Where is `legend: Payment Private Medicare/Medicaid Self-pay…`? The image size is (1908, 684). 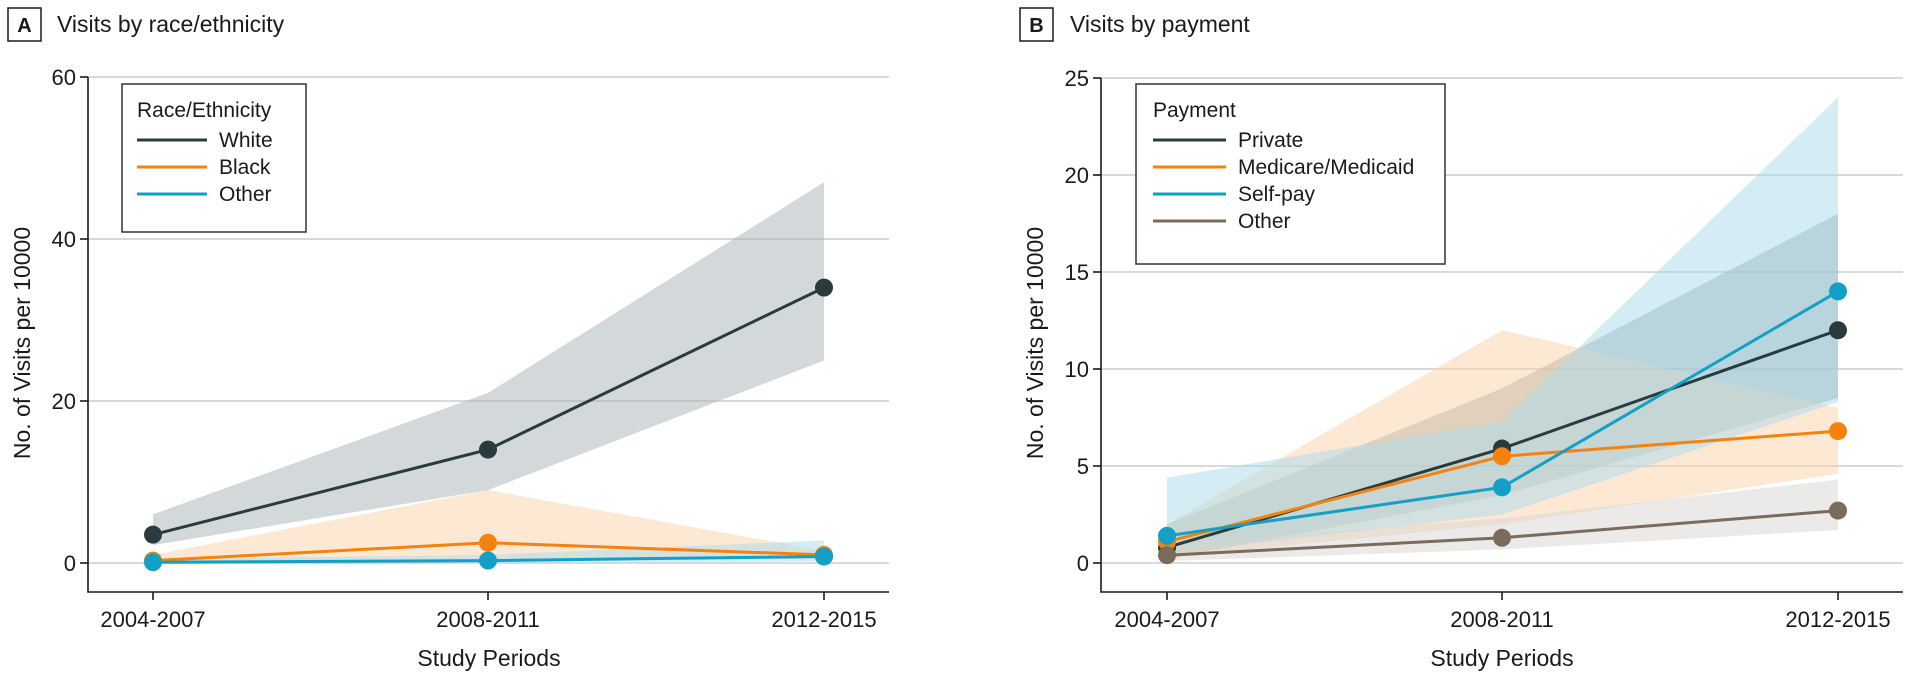 legend: Payment Private Medicare/Medicaid Self-pay… is located at coordinates (1290, 174).